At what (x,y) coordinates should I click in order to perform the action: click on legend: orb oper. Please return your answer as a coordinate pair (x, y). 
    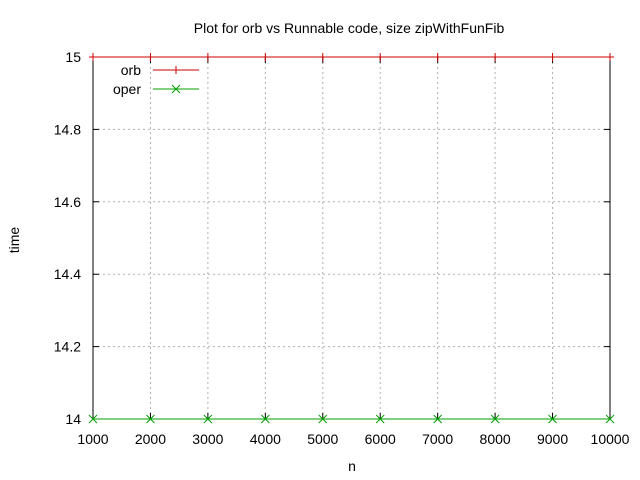
    Looking at the image, I should click on (156, 79).